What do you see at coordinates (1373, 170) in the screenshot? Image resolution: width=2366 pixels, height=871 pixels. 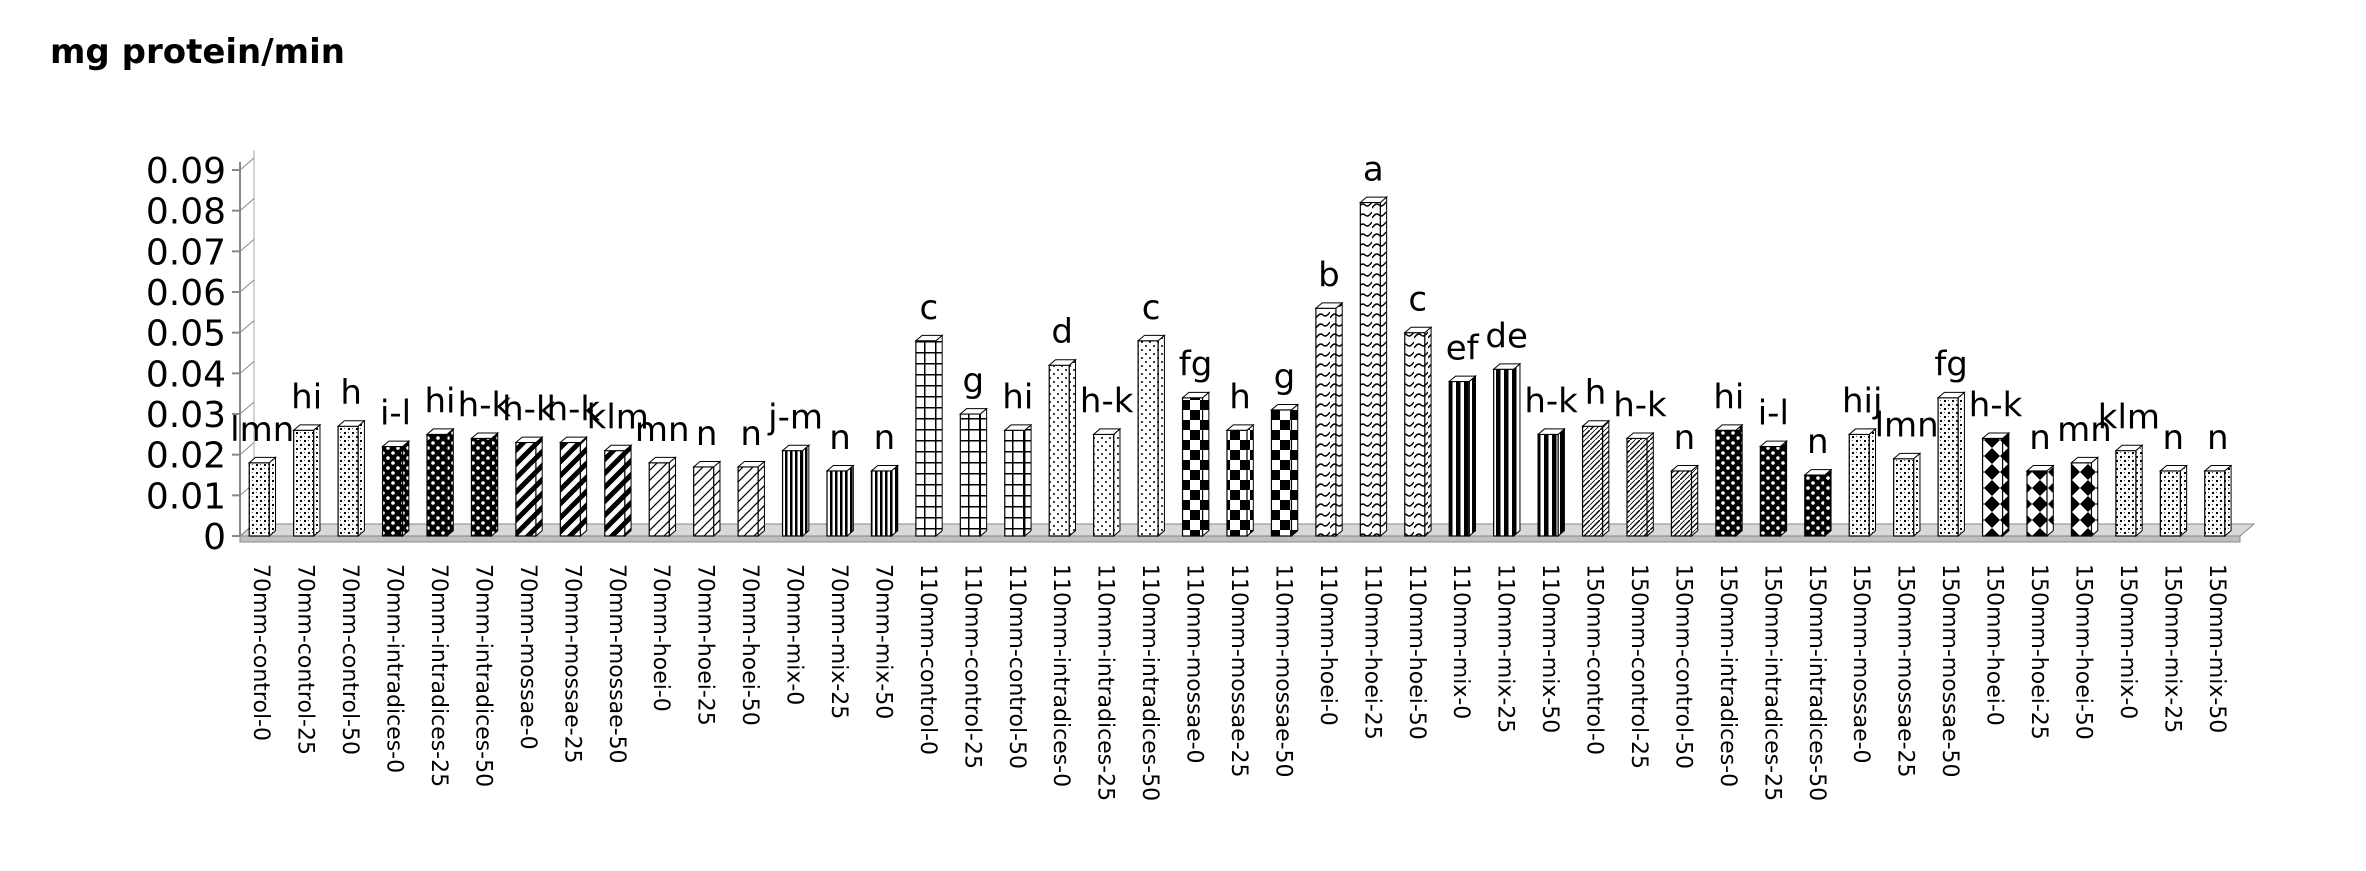 I see `significance-label: a` at bounding box center [1373, 170].